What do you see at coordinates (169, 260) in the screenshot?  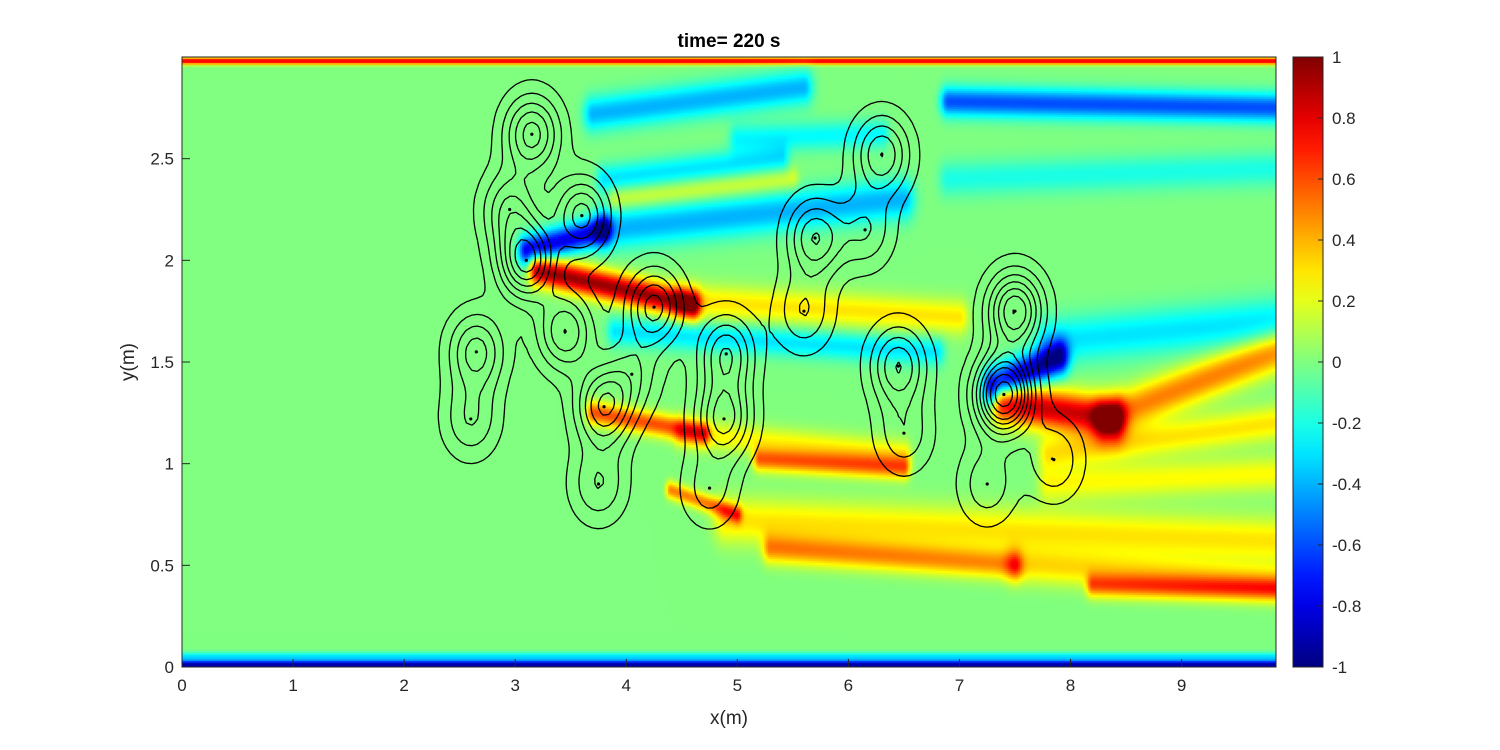 I see `y-tick-label: 2` at bounding box center [169, 260].